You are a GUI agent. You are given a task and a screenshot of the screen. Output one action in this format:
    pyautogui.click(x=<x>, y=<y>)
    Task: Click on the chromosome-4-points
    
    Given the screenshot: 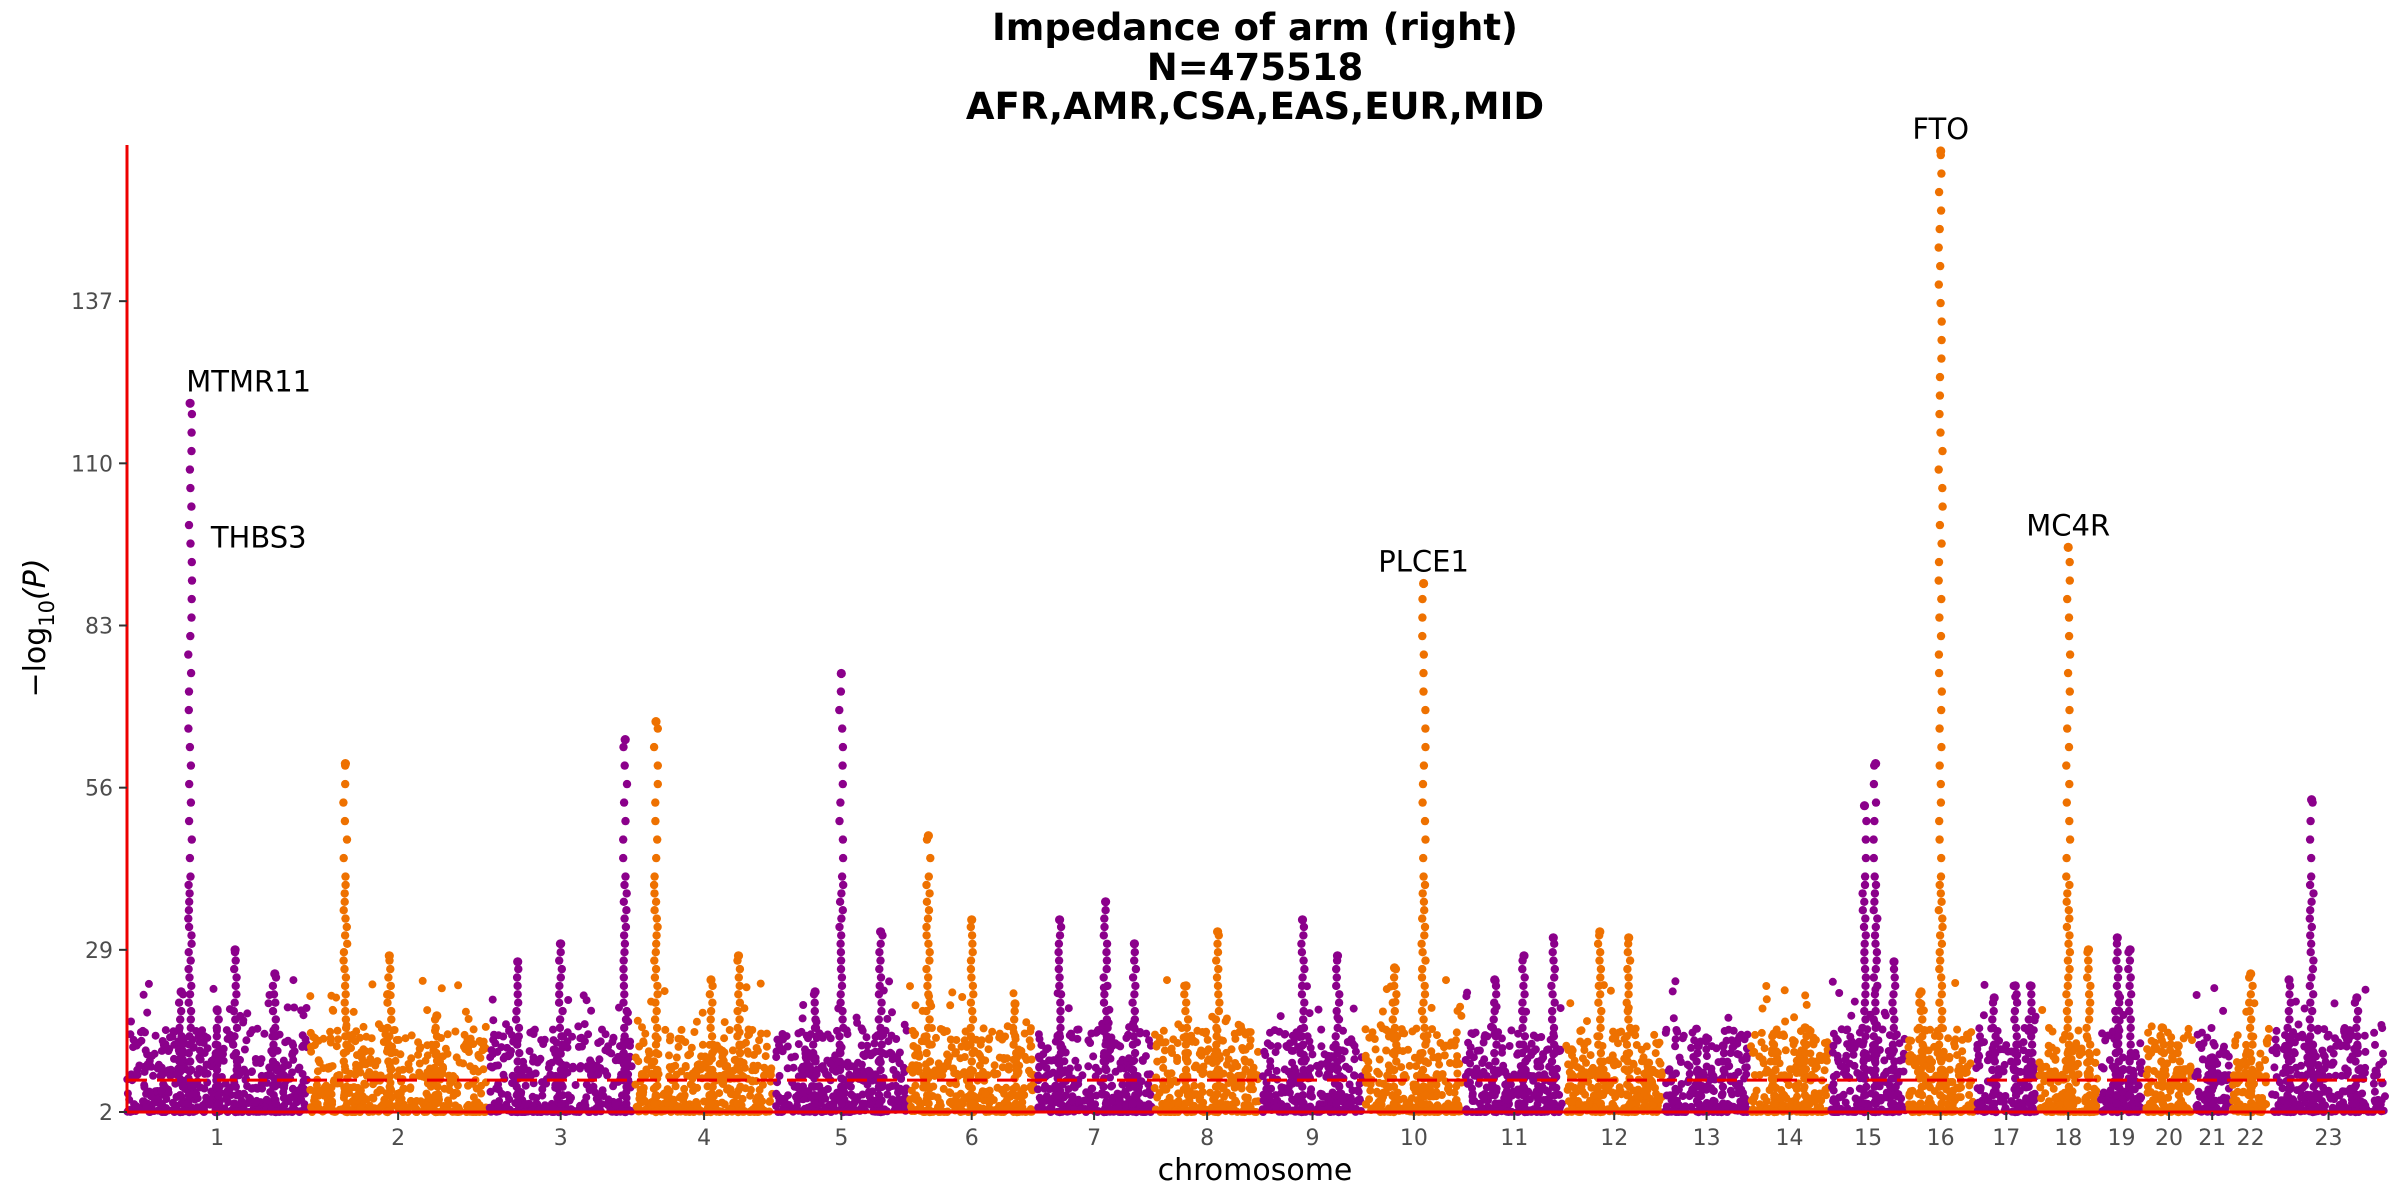 What is the action you would take?
    pyautogui.click(x=704, y=917)
    